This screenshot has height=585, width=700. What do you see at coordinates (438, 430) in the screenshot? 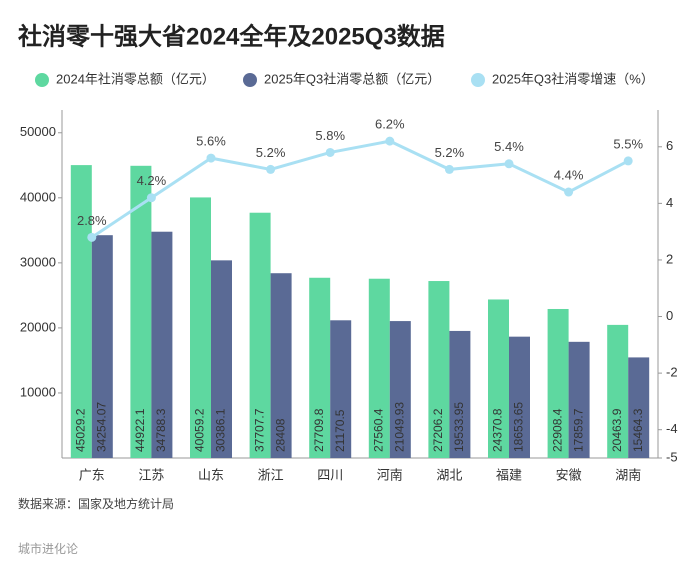
I see `value-label: 27206.2` at bounding box center [438, 430].